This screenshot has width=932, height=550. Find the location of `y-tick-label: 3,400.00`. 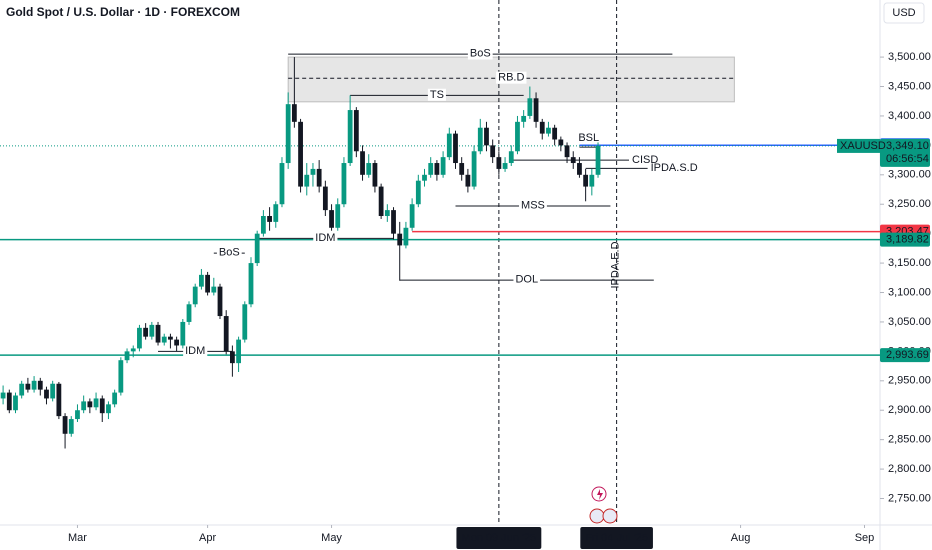

y-tick-label: 3,400.00 is located at coordinates (909, 116).